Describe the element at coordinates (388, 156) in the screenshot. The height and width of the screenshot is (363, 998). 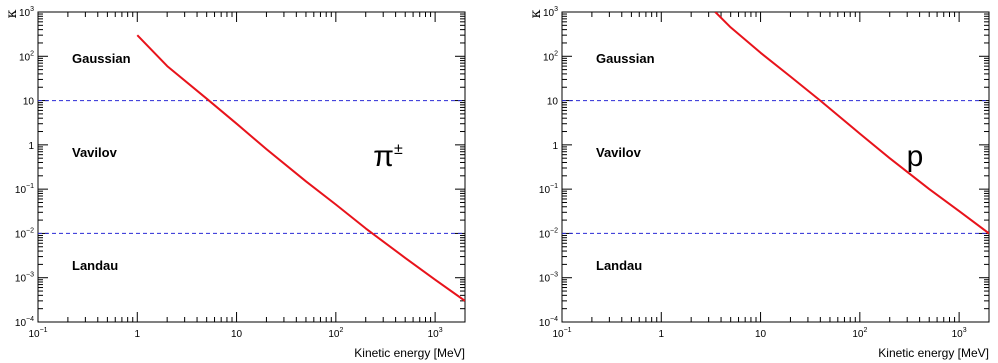
I see `particle-label: π±` at that location.